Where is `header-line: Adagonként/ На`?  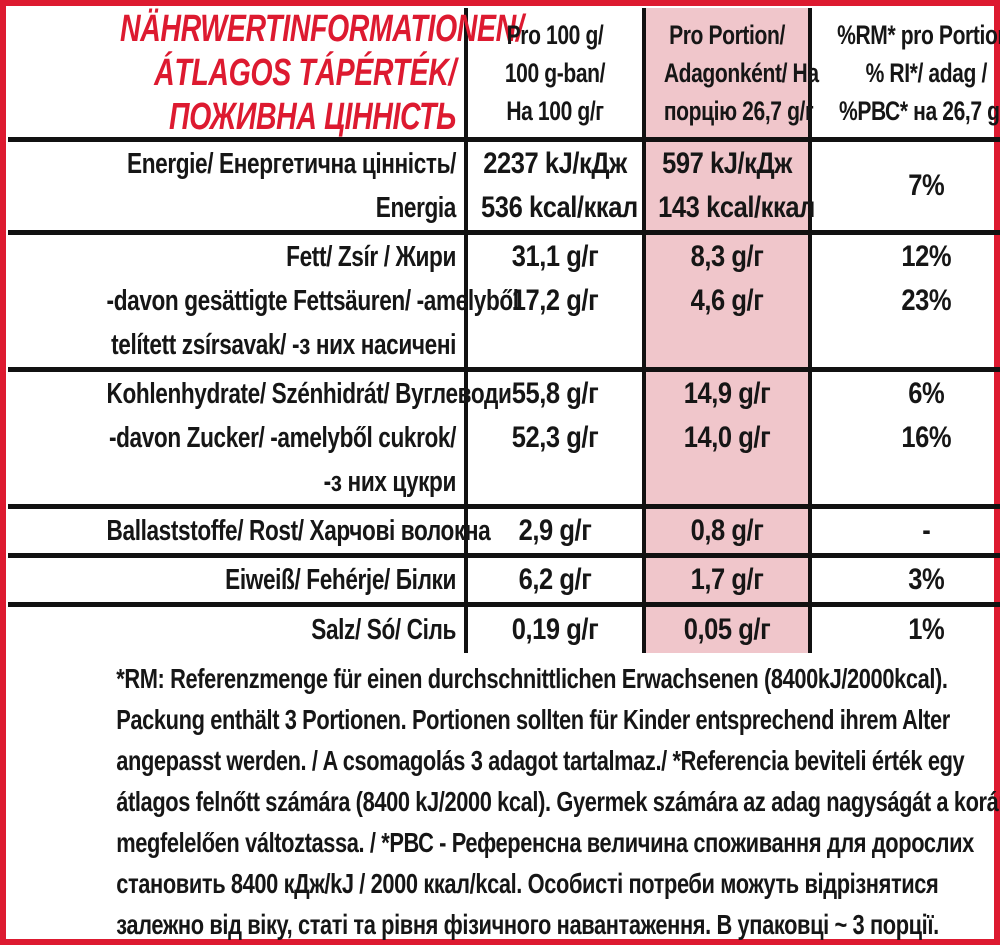
header-line: Adagonként/ На is located at coordinates (741, 72).